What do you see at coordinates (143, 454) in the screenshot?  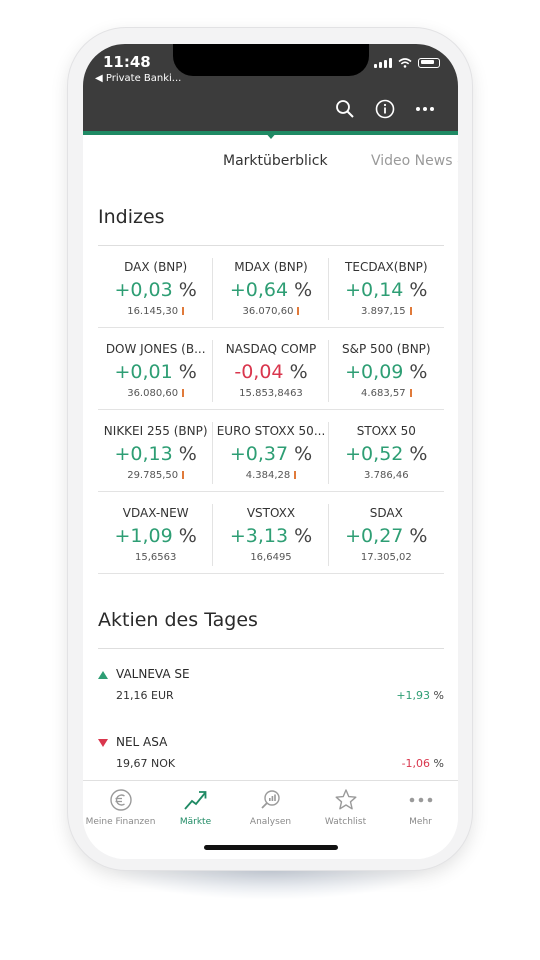 I see `index-change-value: +0,13` at bounding box center [143, 454].